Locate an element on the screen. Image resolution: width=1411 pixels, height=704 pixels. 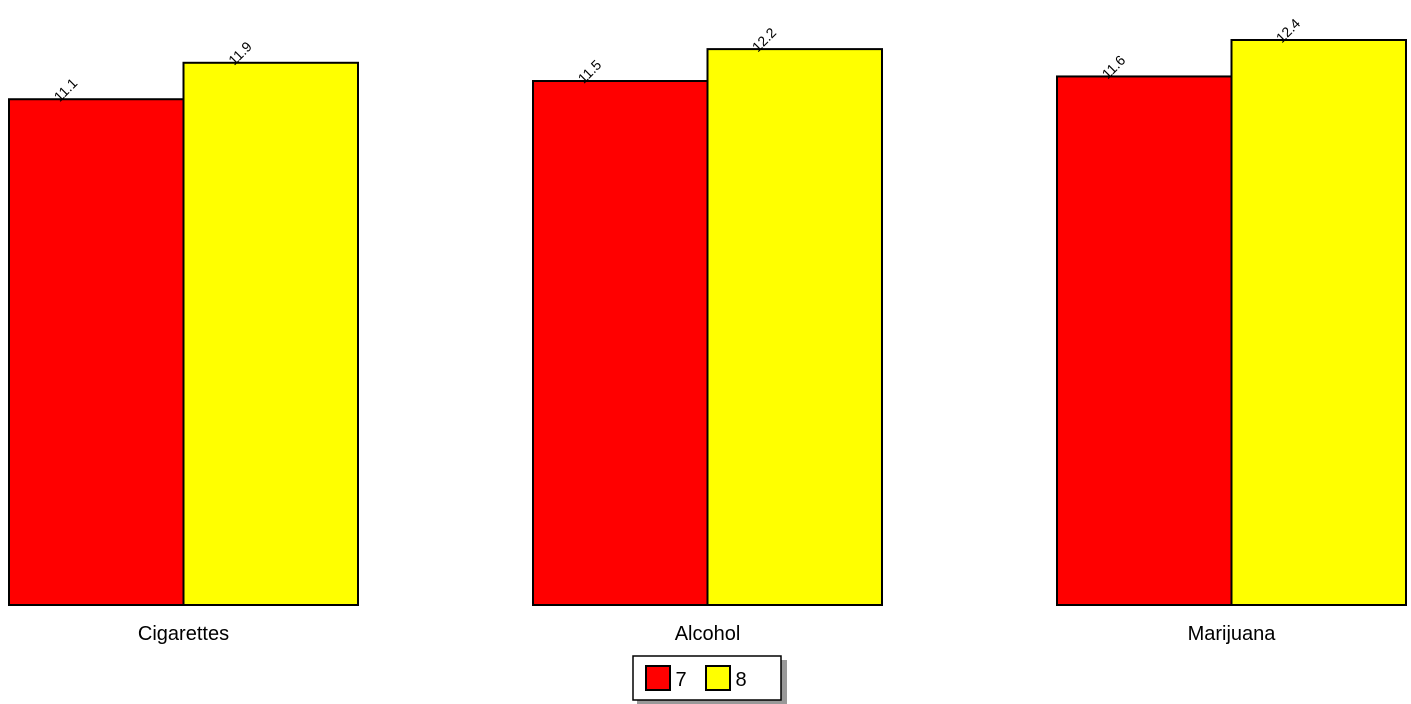
category-labels-layer: Cigarettes Alcohol Marijuana is located at coordinates (707, 634).